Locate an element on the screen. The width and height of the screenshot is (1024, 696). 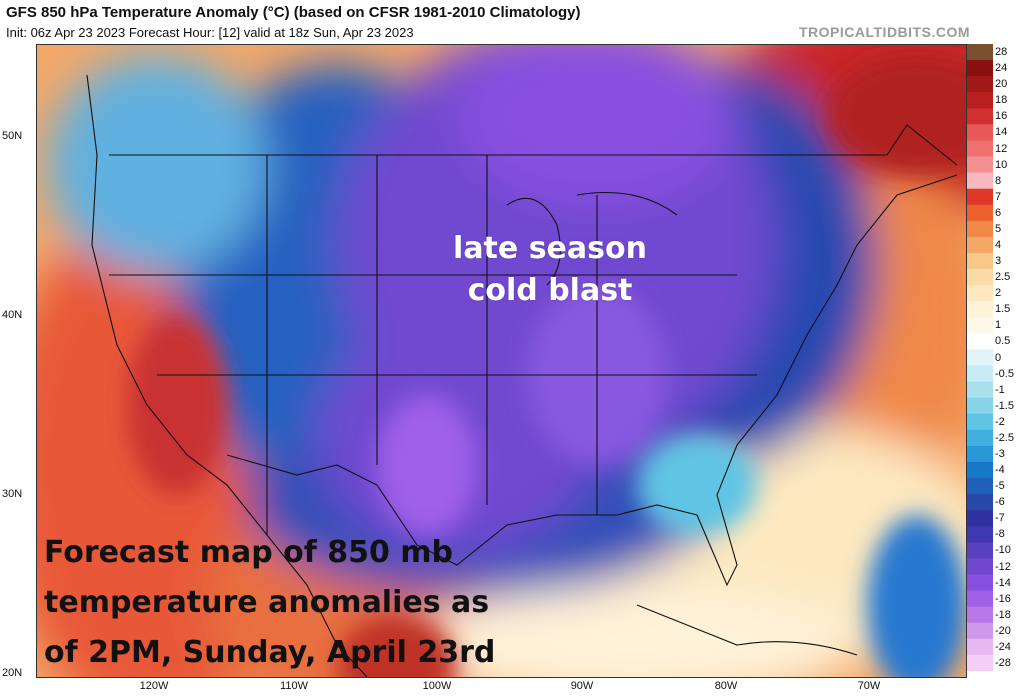
lat-label-20n: 20N is located at coordinates (12, 673).